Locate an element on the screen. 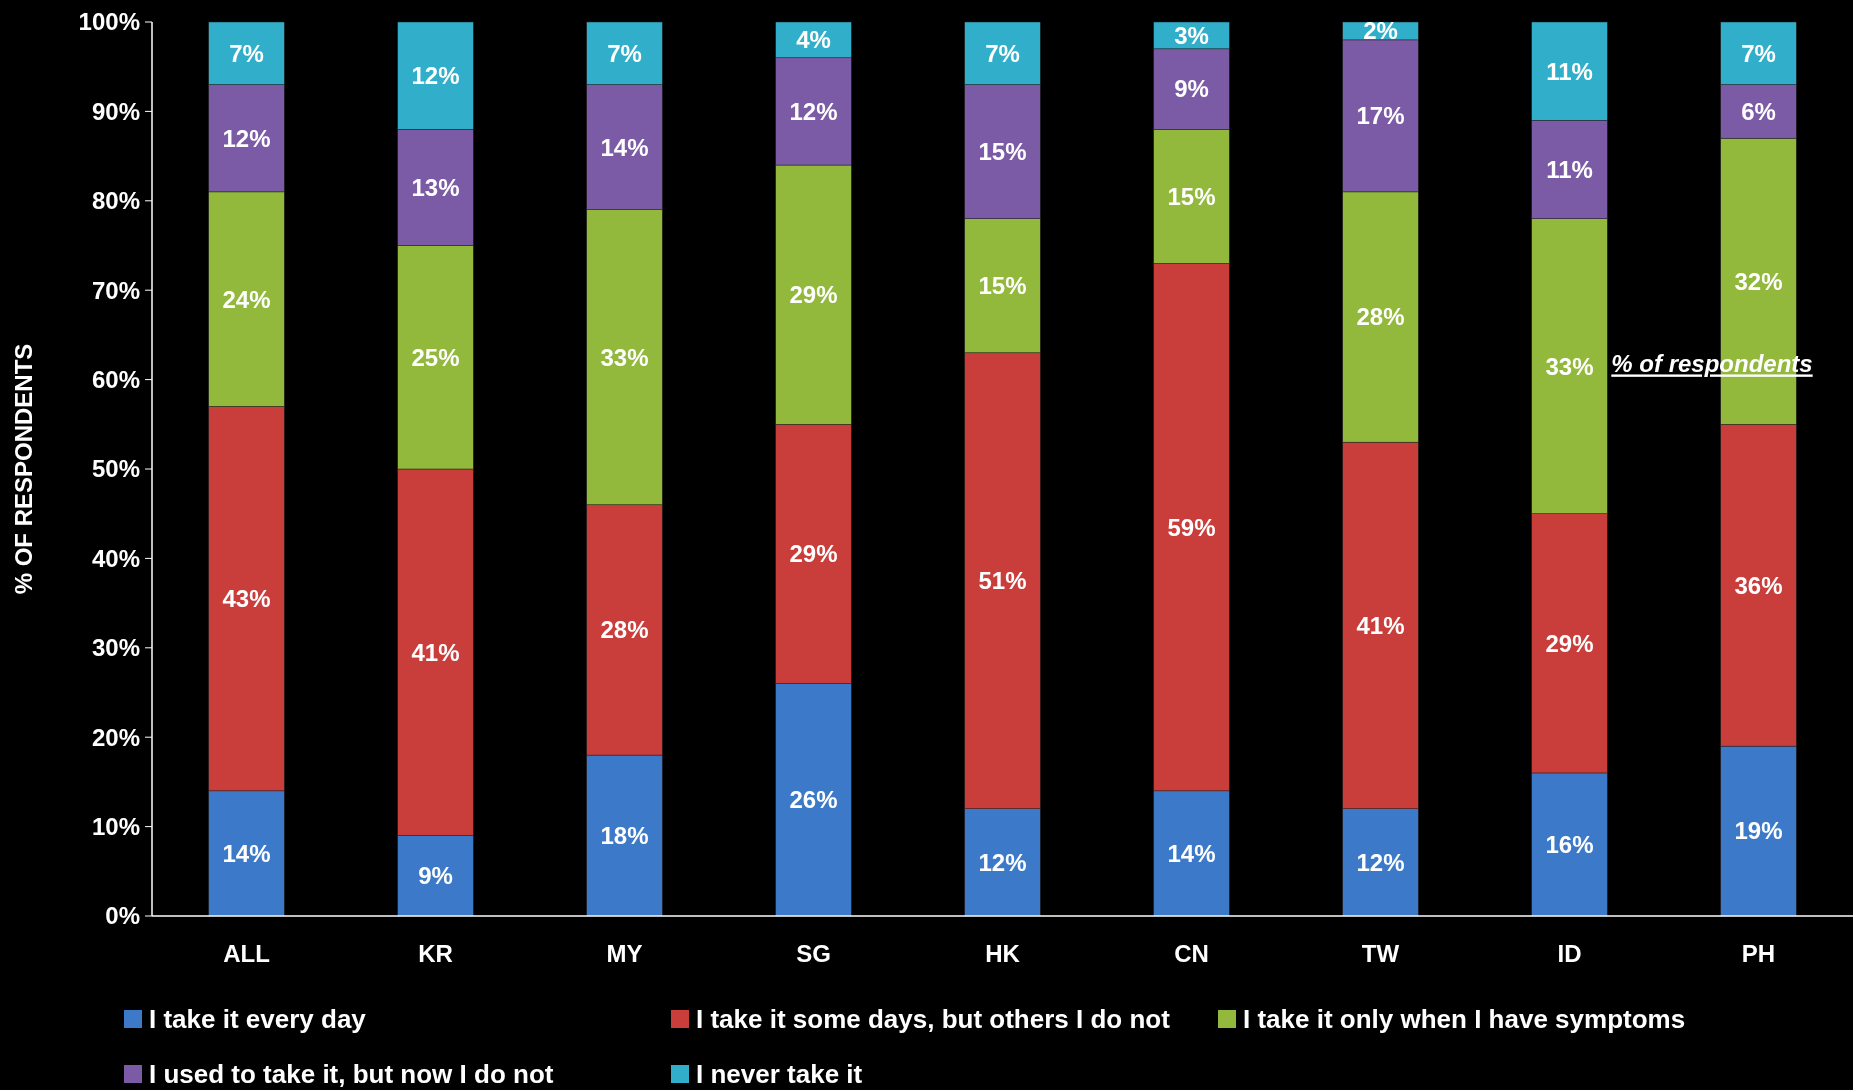 The image size is (1853, 1090). data-label: 2% is located at coordinates (1380, 31).